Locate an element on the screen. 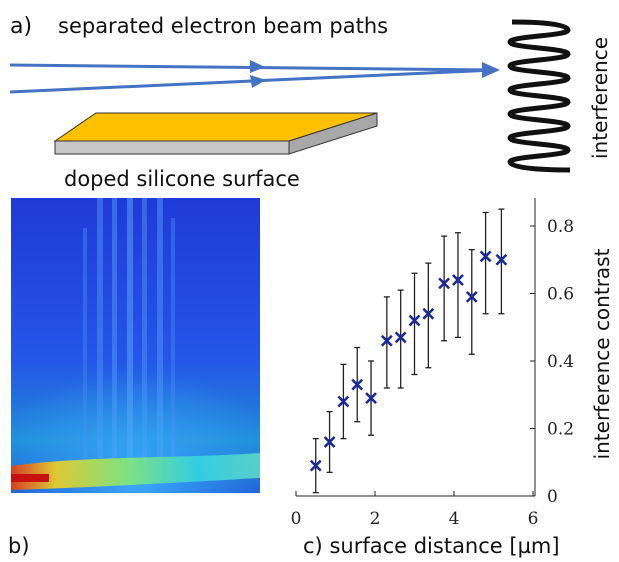 Image resolution: width=619 pixels, height=562 pixels. y-tick-label: 0.2 is located at coordinates (560, 430).